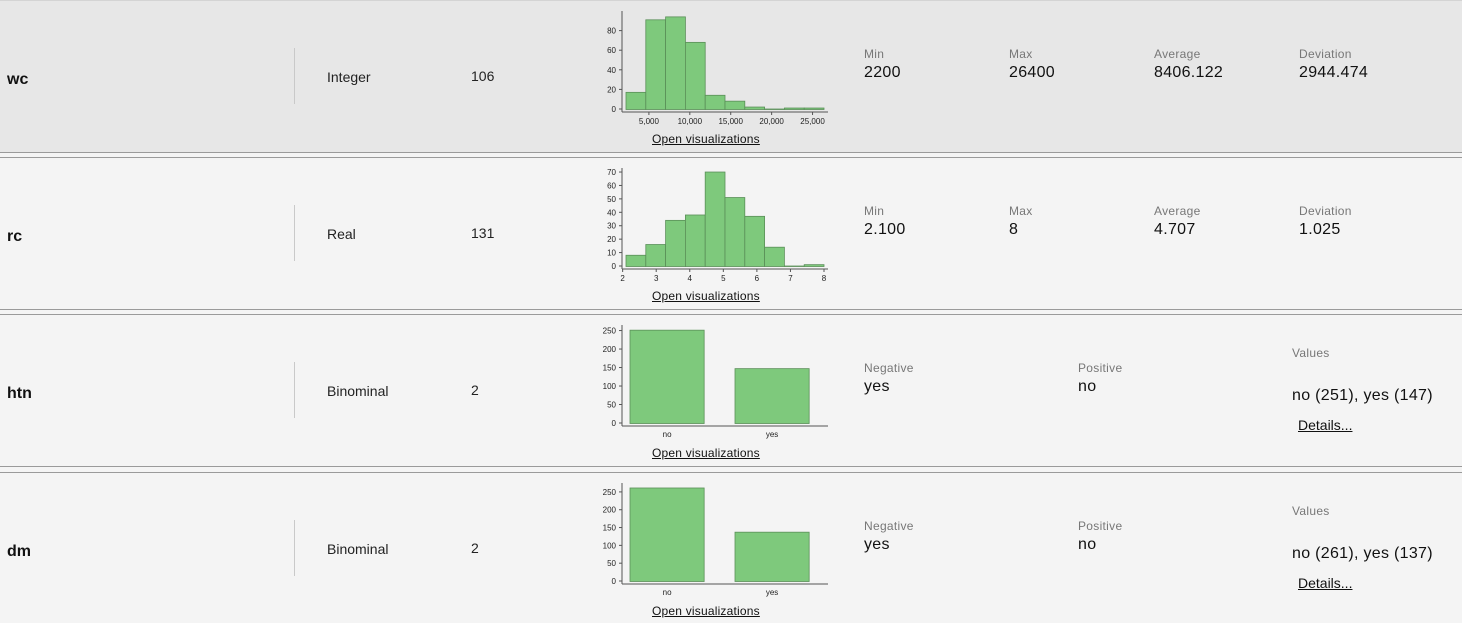 Image resolution: width=1462 pixels, height=623 pixels. What do you see at coordinates (690, 121) in the screenshot?
I see `x-tick-label: 10,000` at bounding box center [690, 121].